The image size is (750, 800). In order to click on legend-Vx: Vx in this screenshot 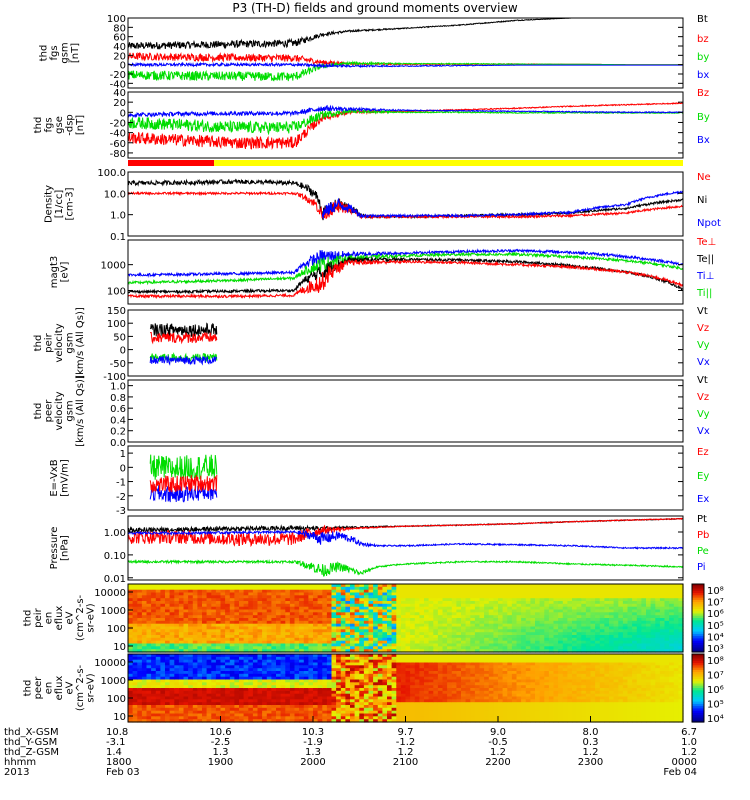, I will do `click(703, 362)`.